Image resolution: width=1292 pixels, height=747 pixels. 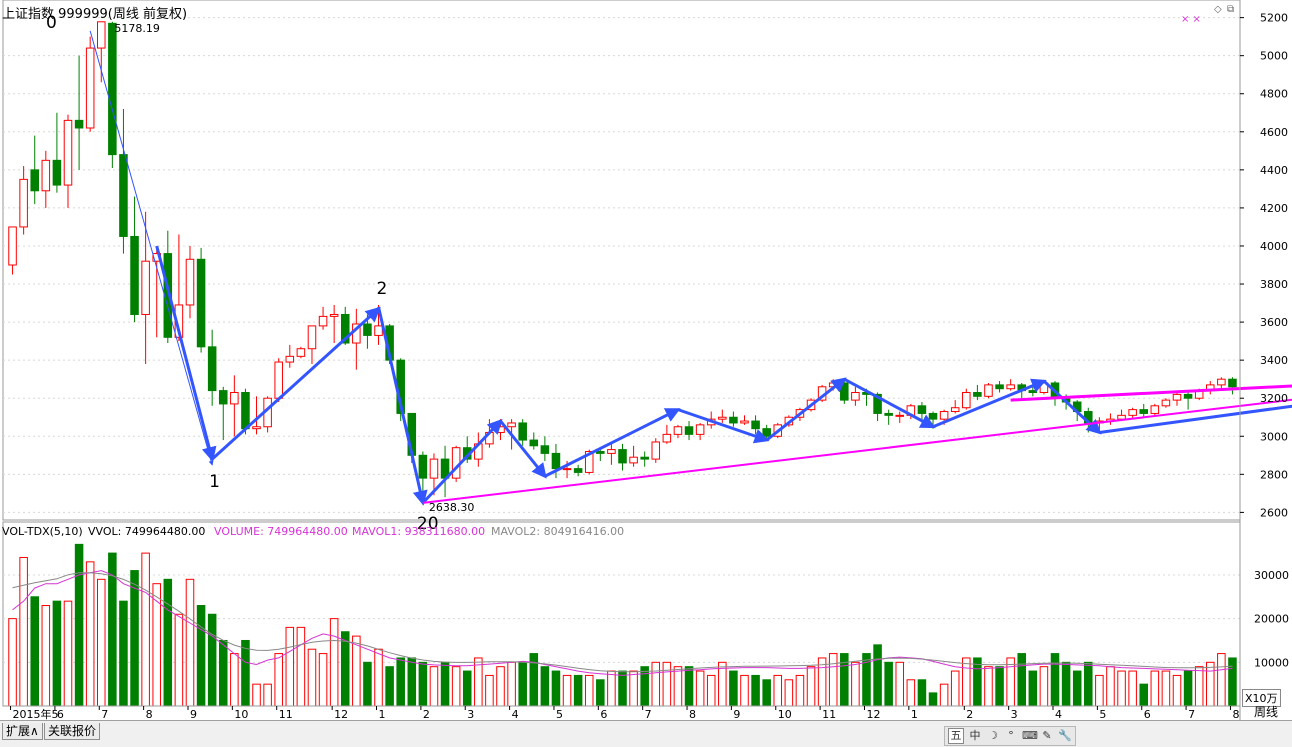 What do you see at coordinates (1271, 575) in the screenshot?
I see `volume-tick-label: 30000` at bounding box center [1271, 575].